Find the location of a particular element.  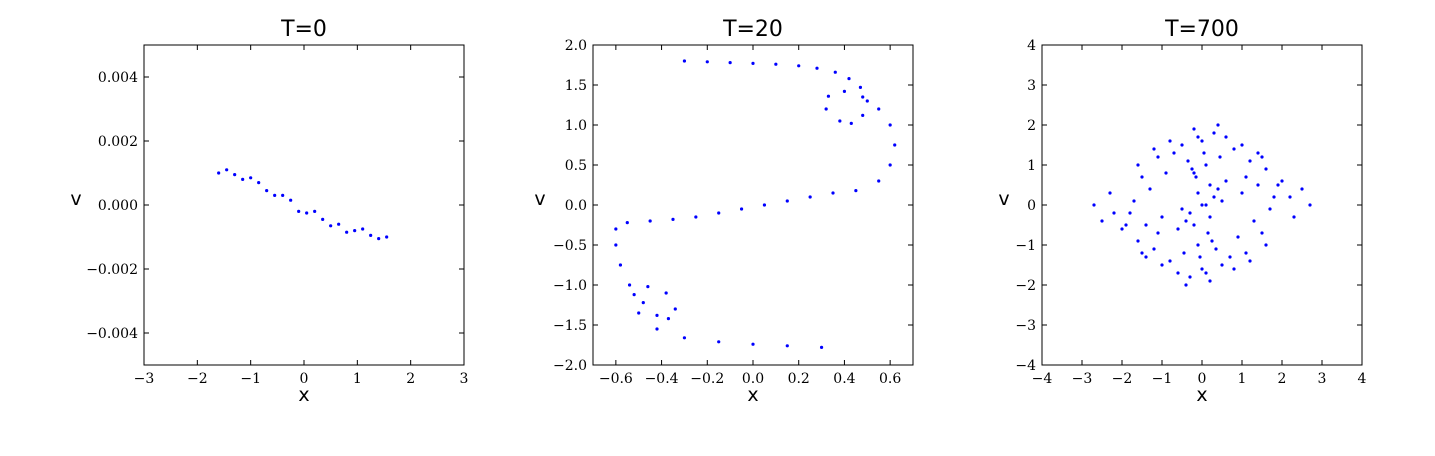

y-tick-label: −3 is located at coordinates (1025, 326).